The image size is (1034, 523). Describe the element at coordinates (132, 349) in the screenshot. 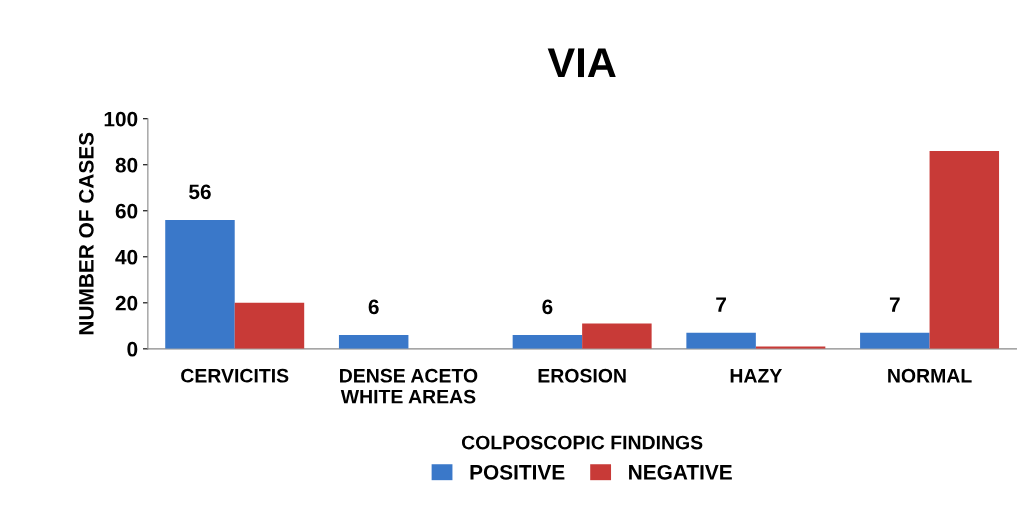

I see `y-tick-label: 0` at that location.